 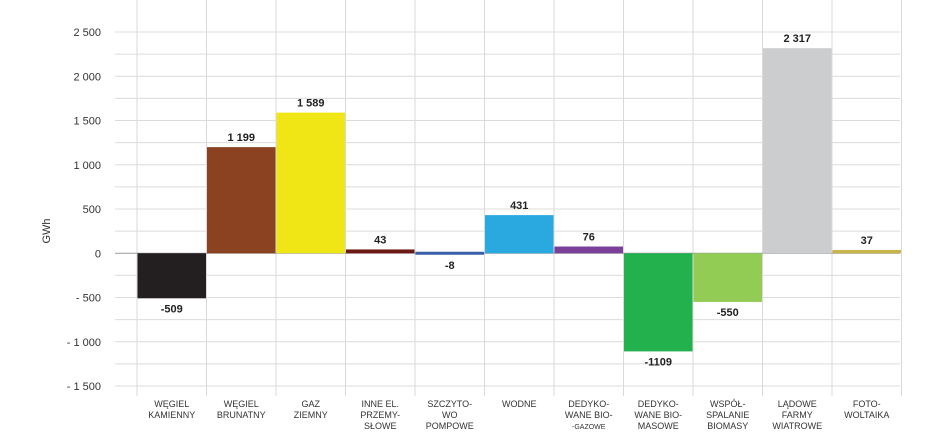 I want to click on category-label: SŁOWE, so click(x=380, y=426).